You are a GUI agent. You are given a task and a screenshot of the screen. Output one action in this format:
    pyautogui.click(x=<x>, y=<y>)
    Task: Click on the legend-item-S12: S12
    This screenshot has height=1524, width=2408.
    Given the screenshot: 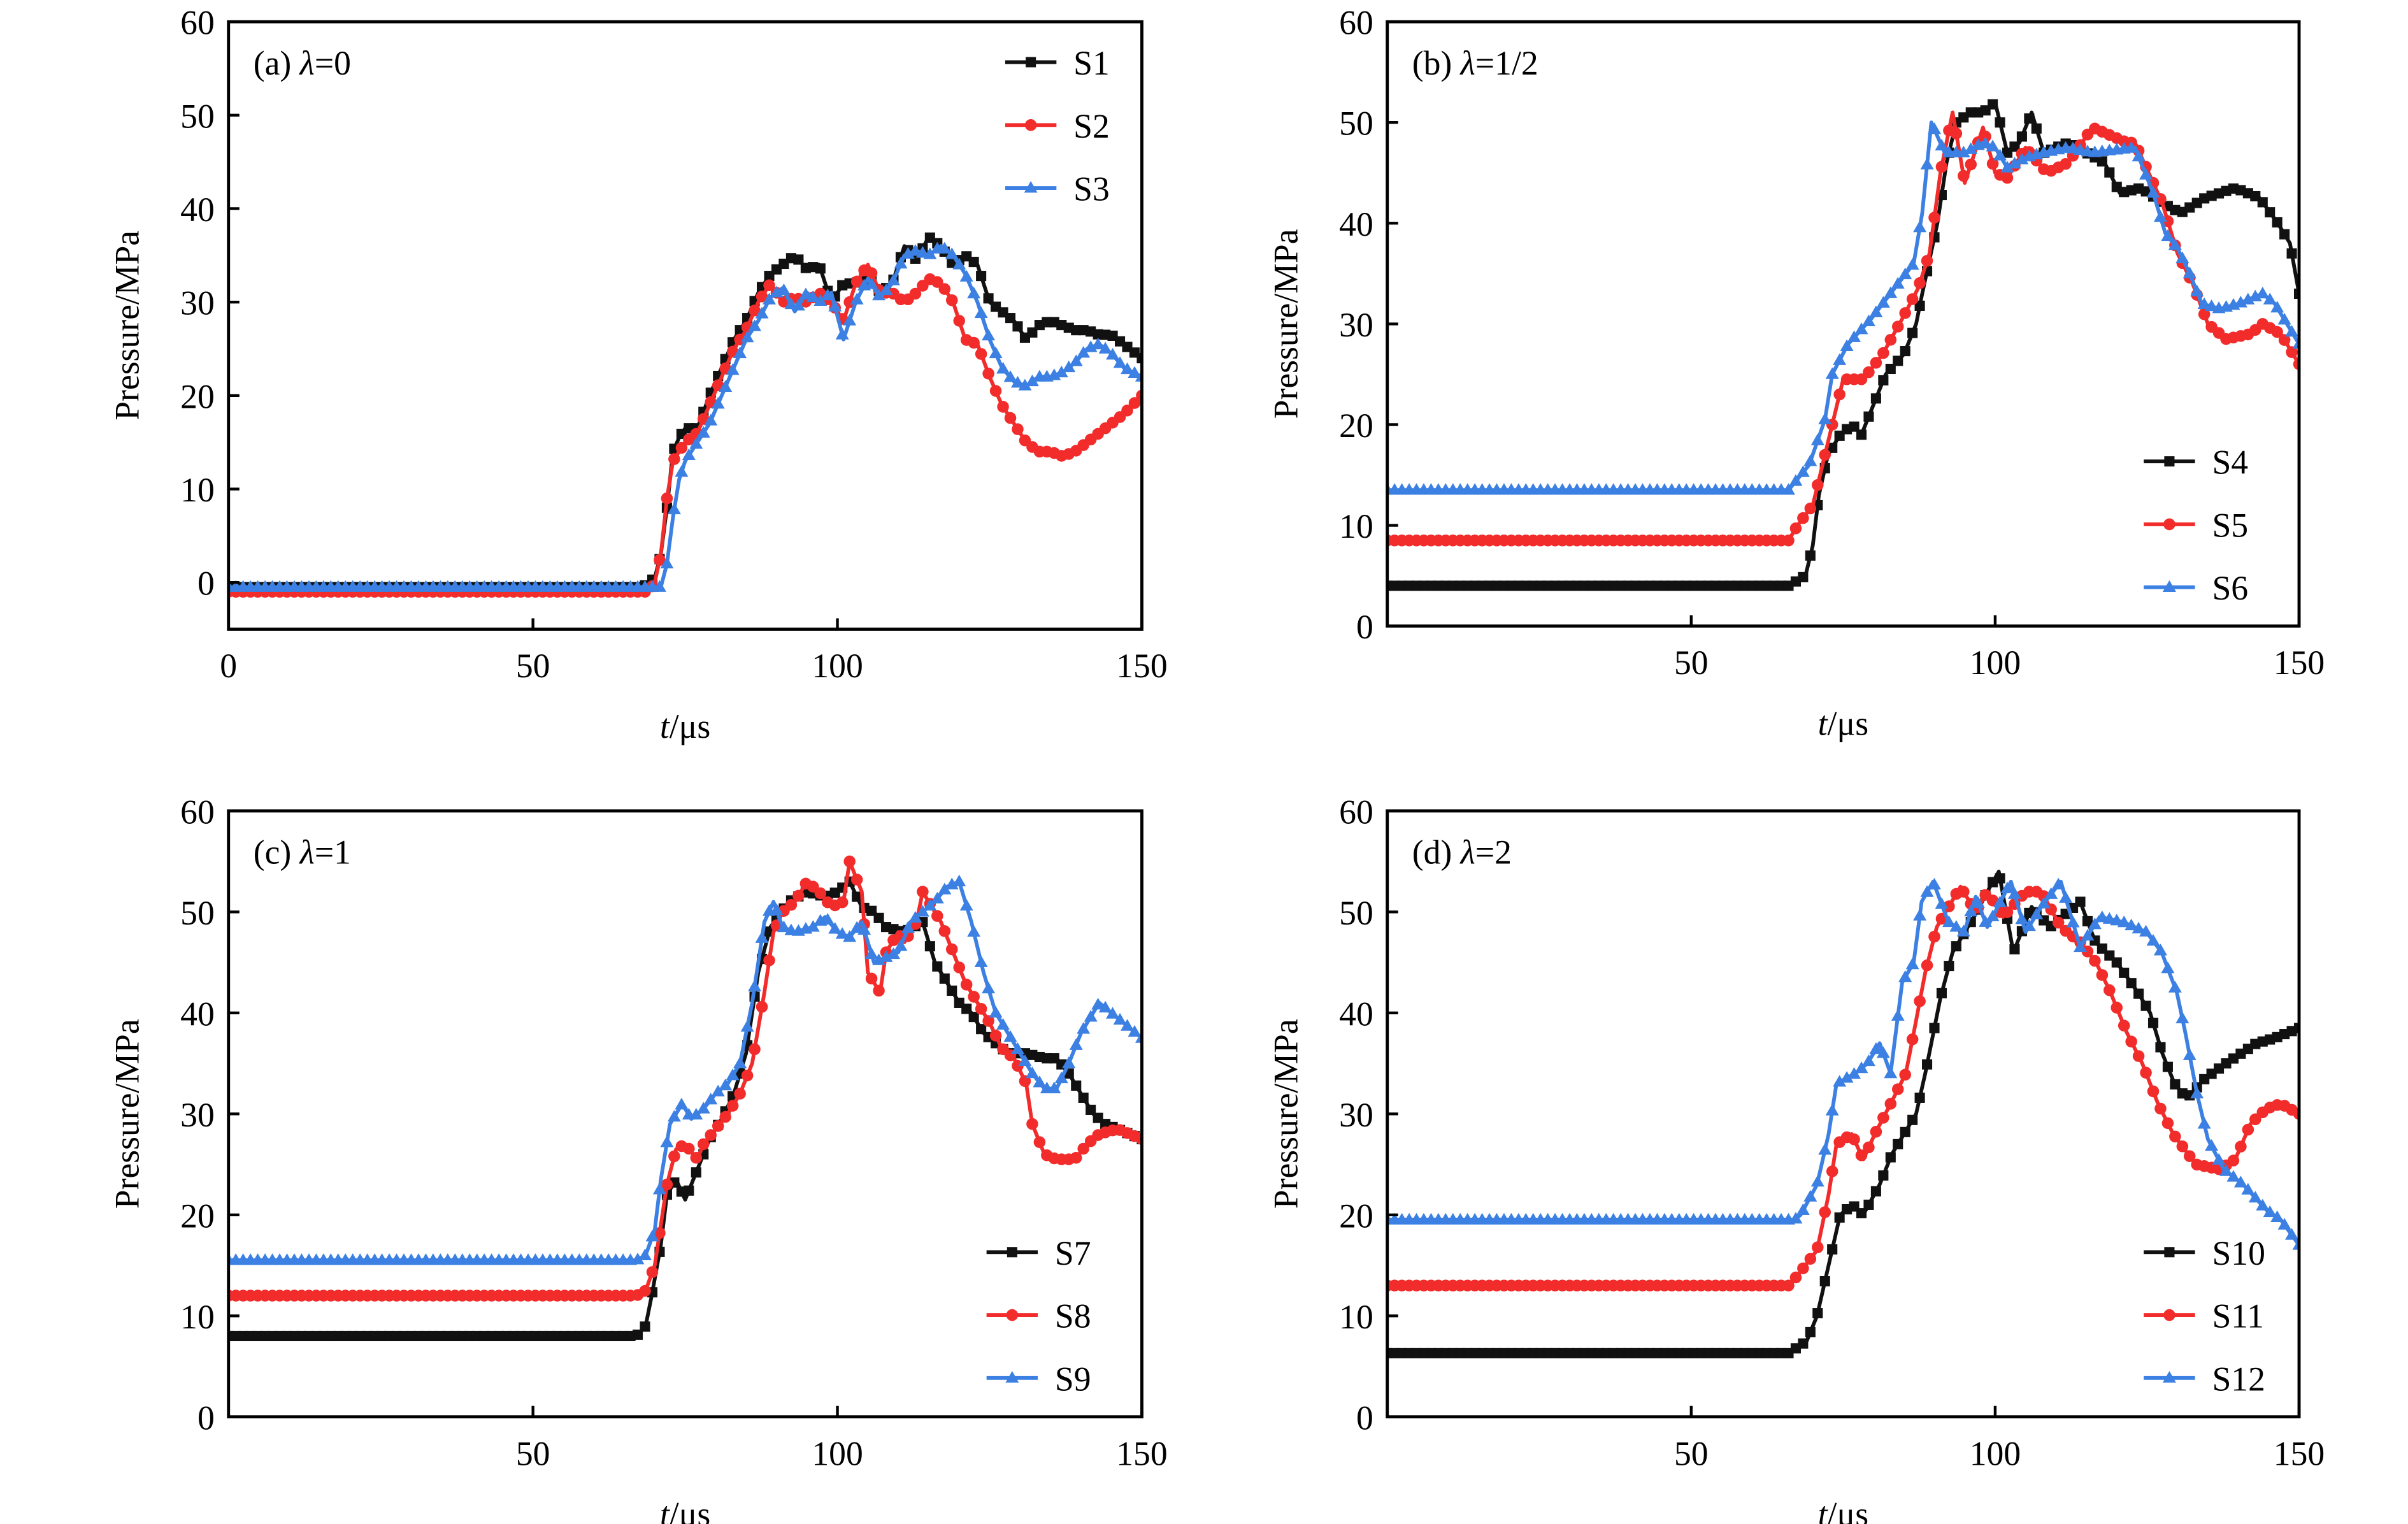 What is the action you would take?
    pyautogui.click(x=2204, y=1379)
    